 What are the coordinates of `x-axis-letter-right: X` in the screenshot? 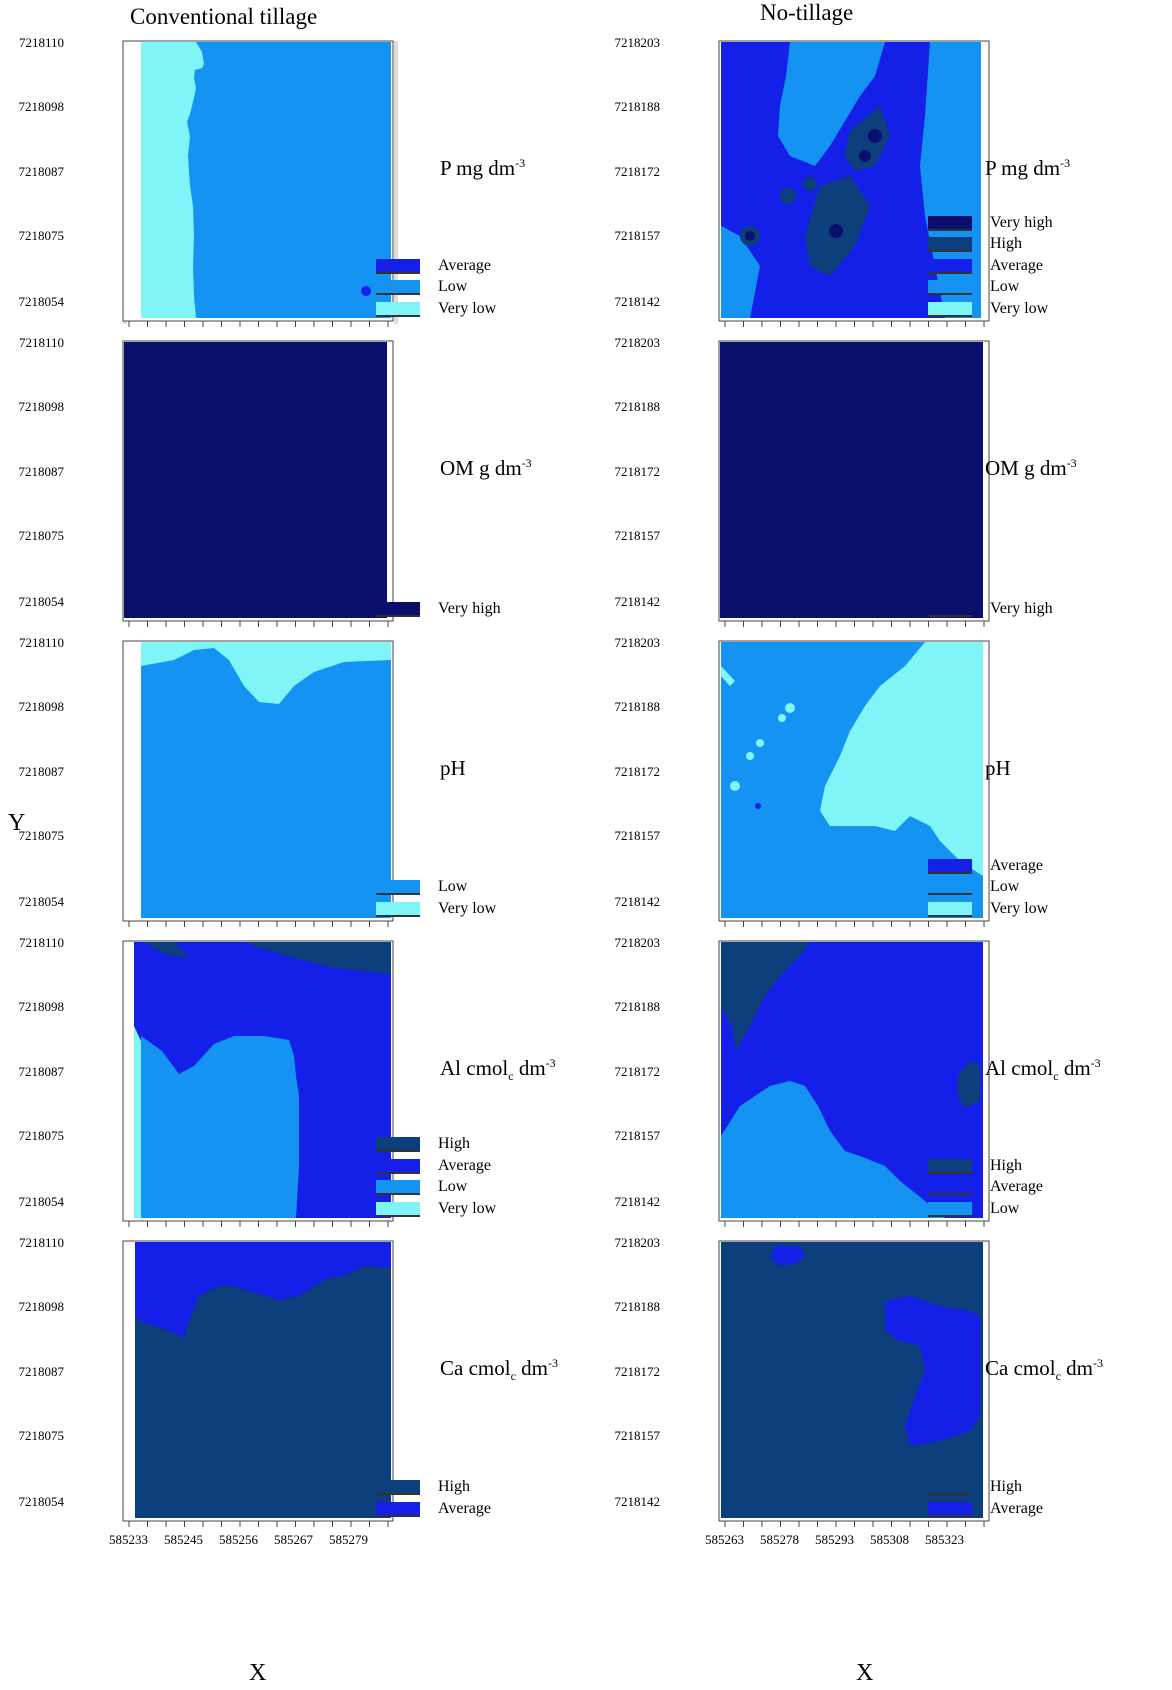 It's located at (864, 1673).